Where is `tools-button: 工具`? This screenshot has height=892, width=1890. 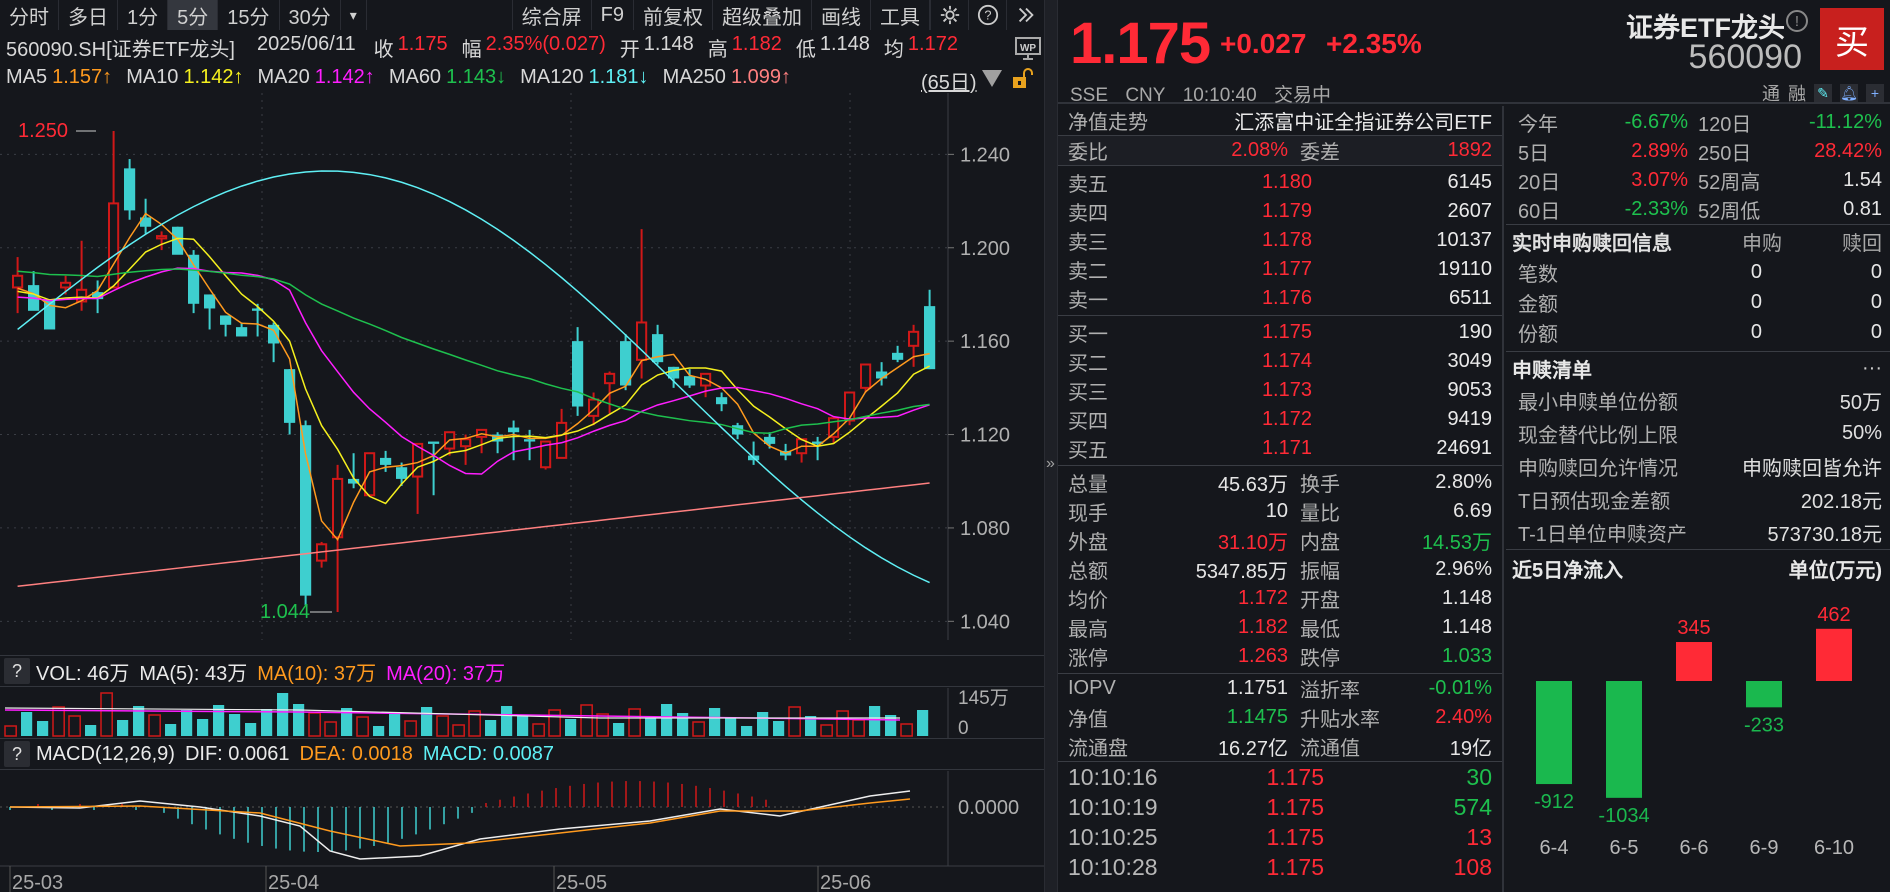 tools-button: 工具 is located at coordinates (900, 15).